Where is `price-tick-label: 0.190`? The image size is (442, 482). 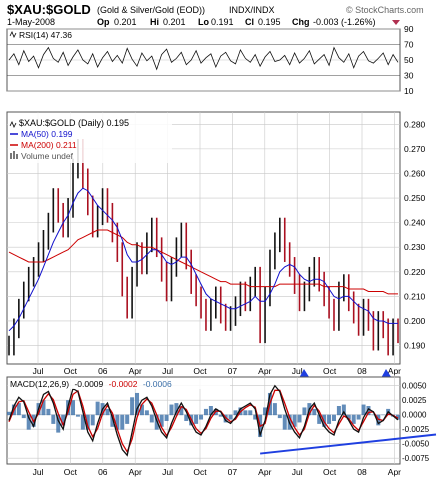
price-tick-label: 0.190 is located at coordinates (415, 346).